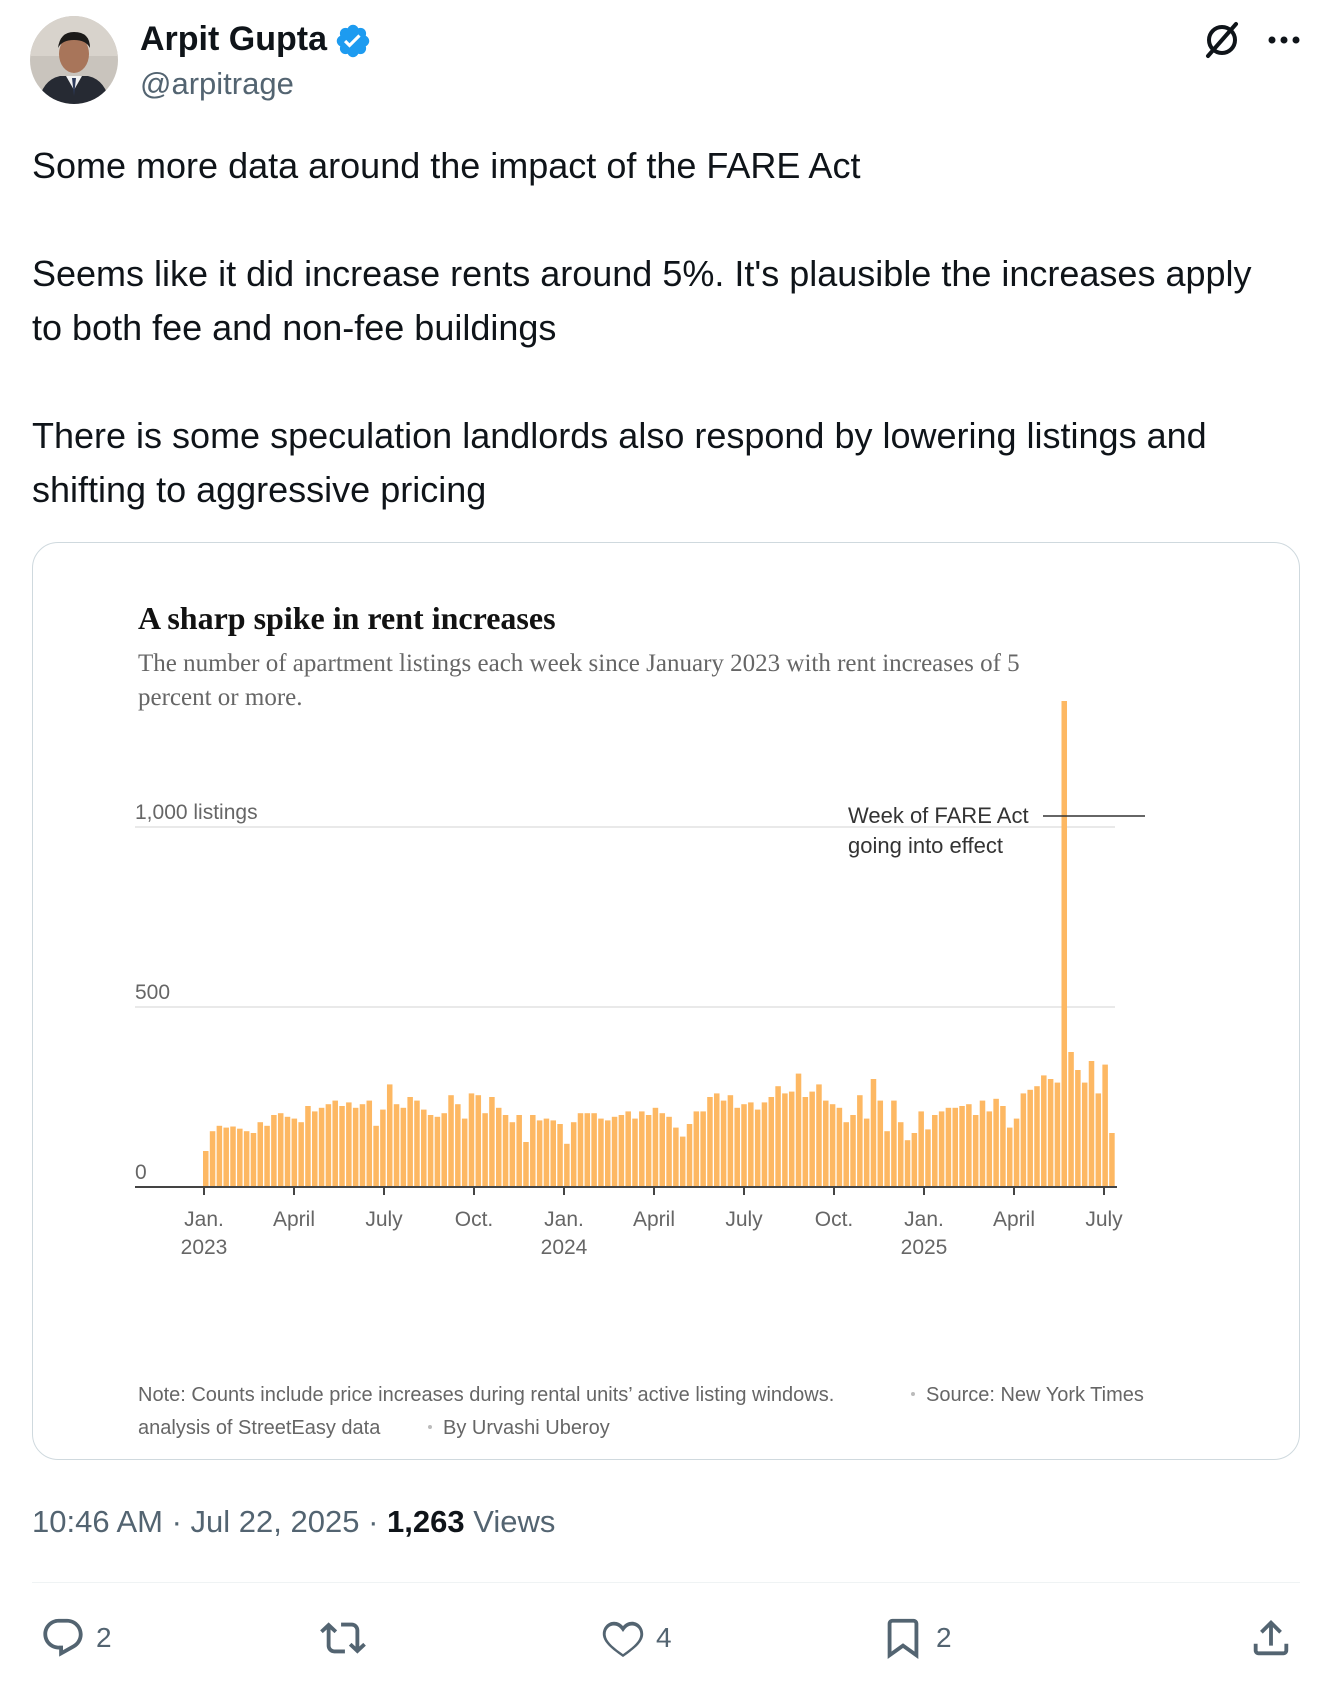 This screenshot has height=1684, width=1319. I want to click on x-tick-year-label: 2023, so click(204, 1247).